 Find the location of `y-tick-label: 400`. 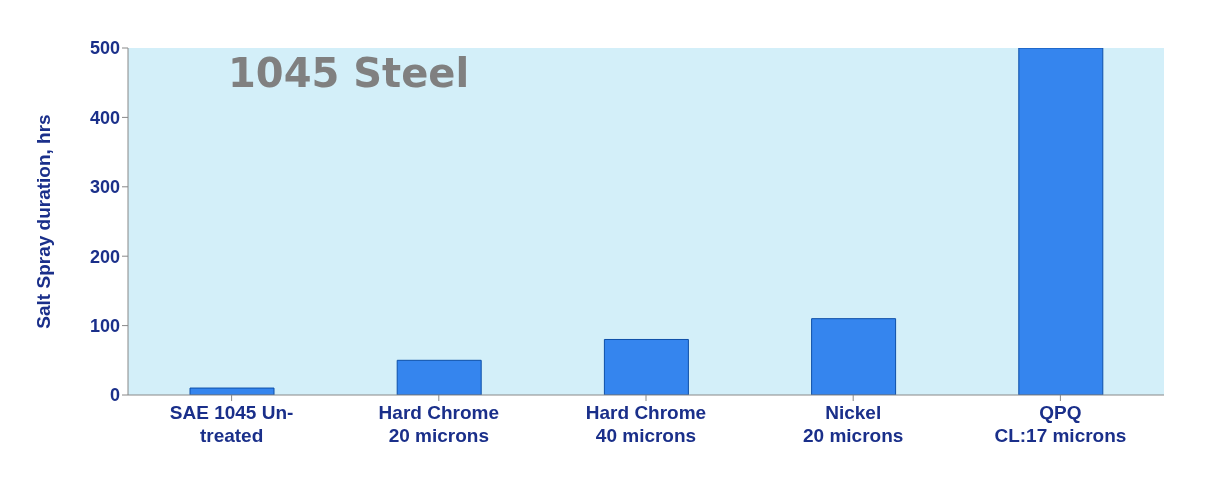

y-tick-label: 400 is located at coordinates (104, 117).